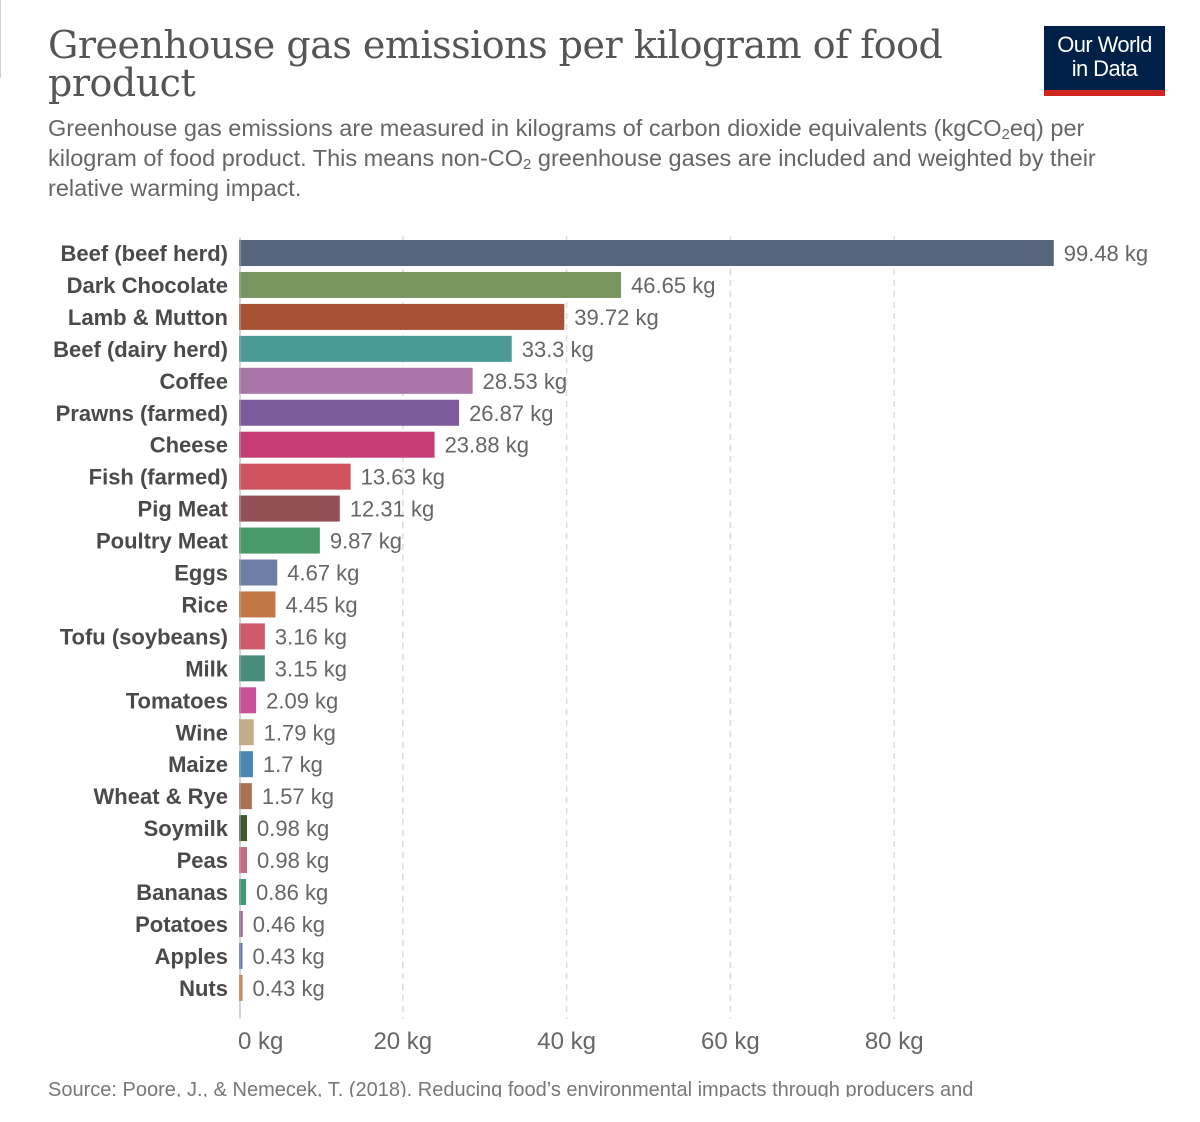  Describe the element at coordinates (311, 668) in the screenshot. I see `value-label-14: 3.15 kg` at that location.